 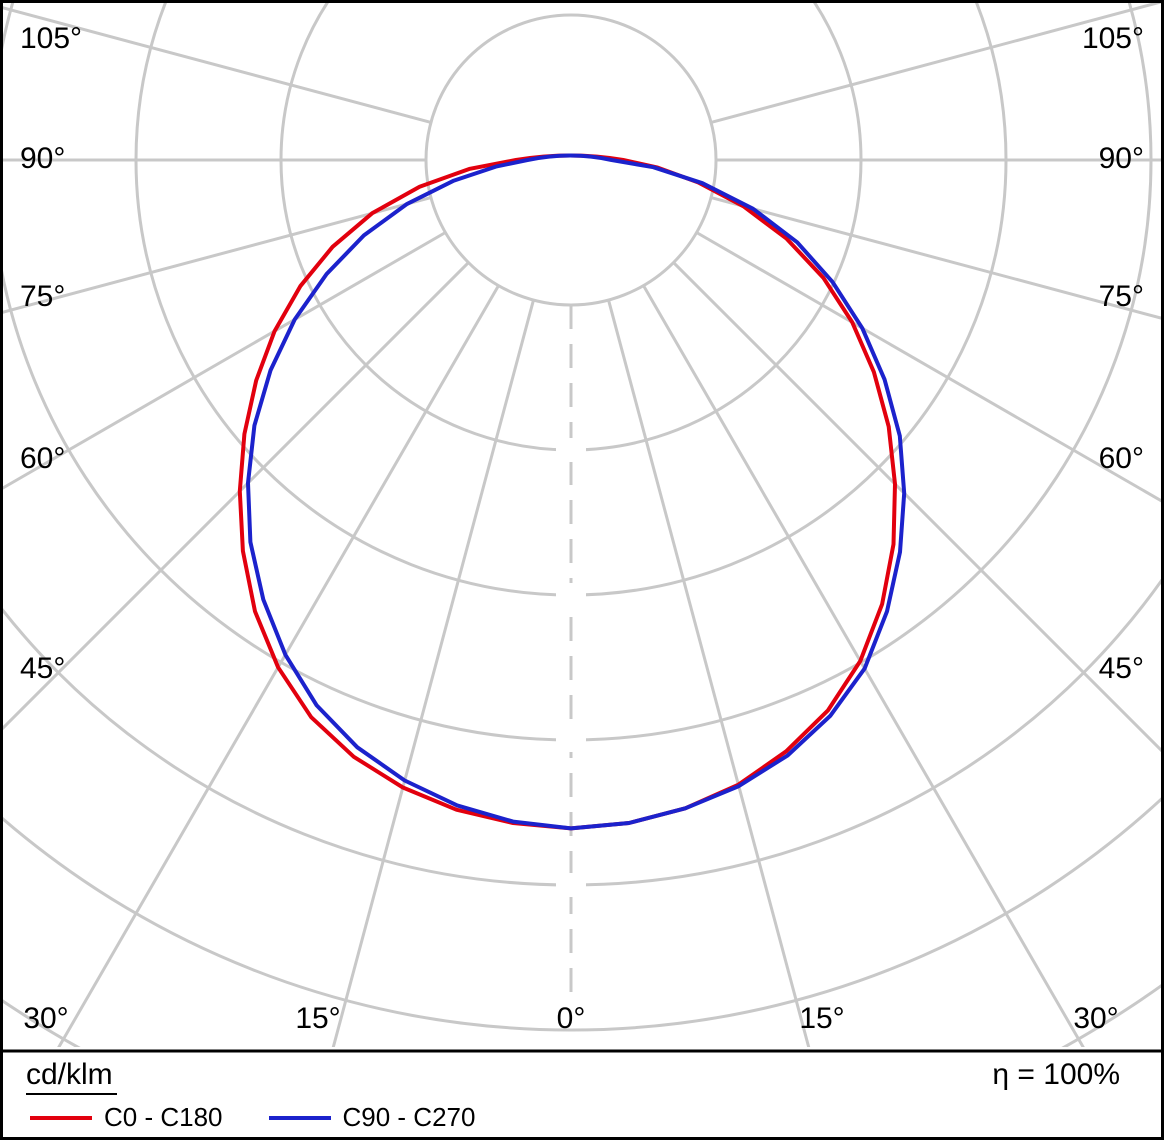 I want to click on angle-tick-right: 90°, so click(x=1121, y=158).